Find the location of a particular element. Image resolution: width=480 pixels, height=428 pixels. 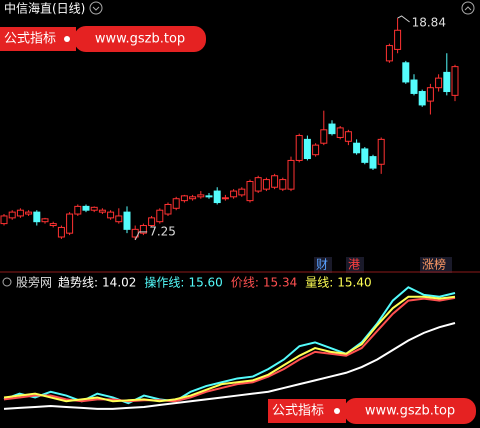

event-badge: 港 is located at coordinates (354, 265).